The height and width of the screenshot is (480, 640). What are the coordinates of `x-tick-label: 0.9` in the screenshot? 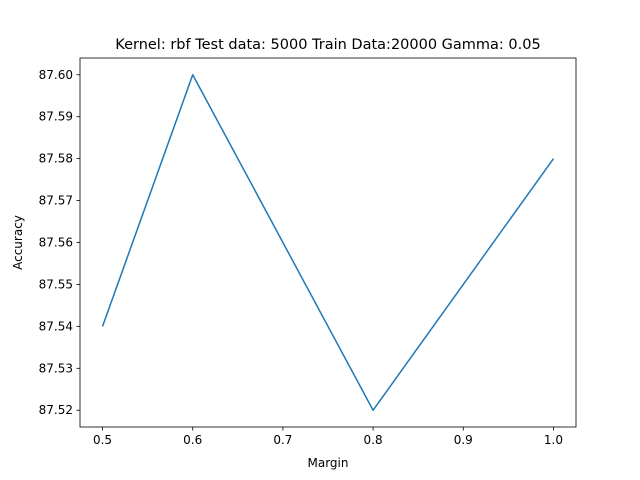 It's located at (463, 440).